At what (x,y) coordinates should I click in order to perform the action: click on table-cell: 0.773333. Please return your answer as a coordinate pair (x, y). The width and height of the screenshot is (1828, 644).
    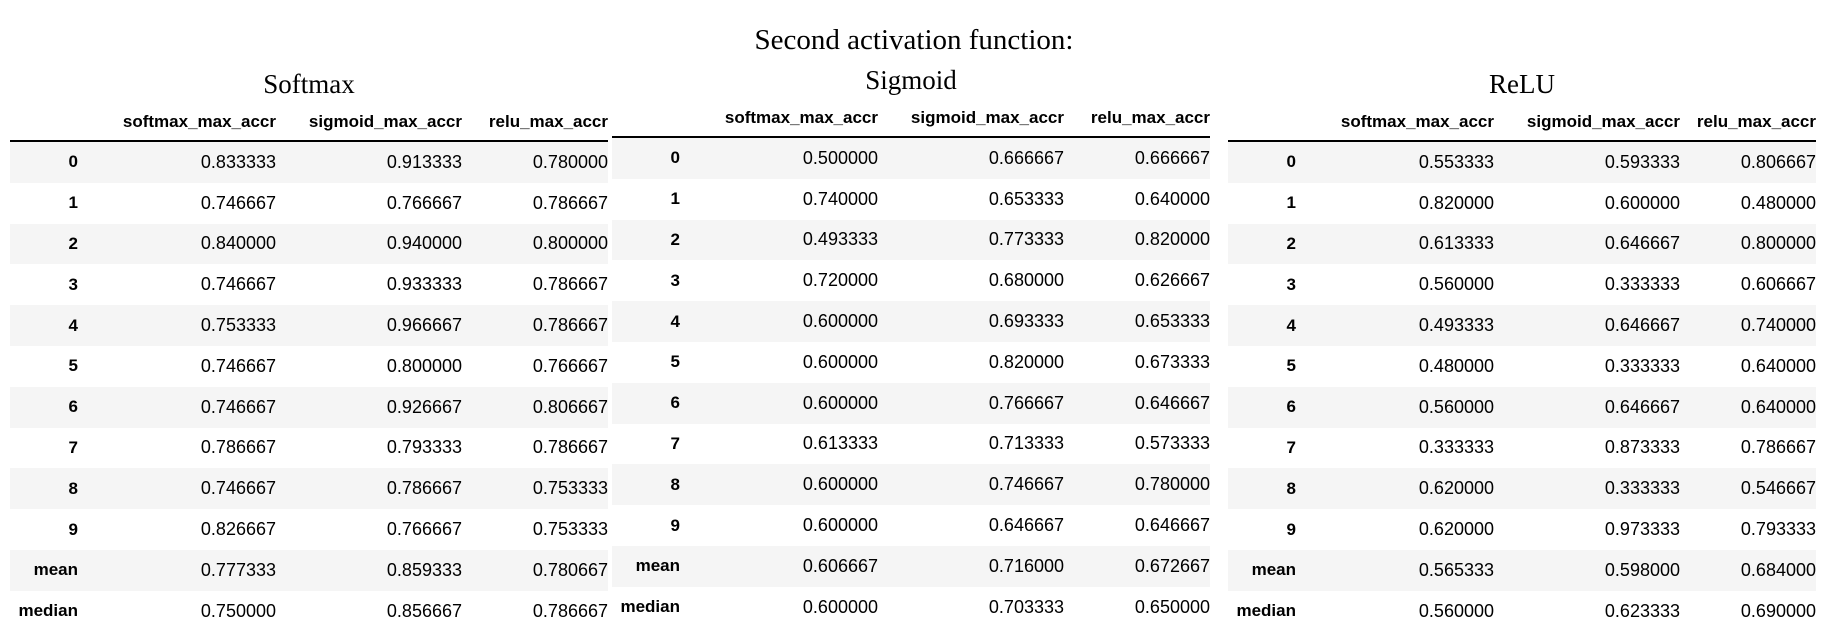
    Looking at the image, I should click on (1026, 239).